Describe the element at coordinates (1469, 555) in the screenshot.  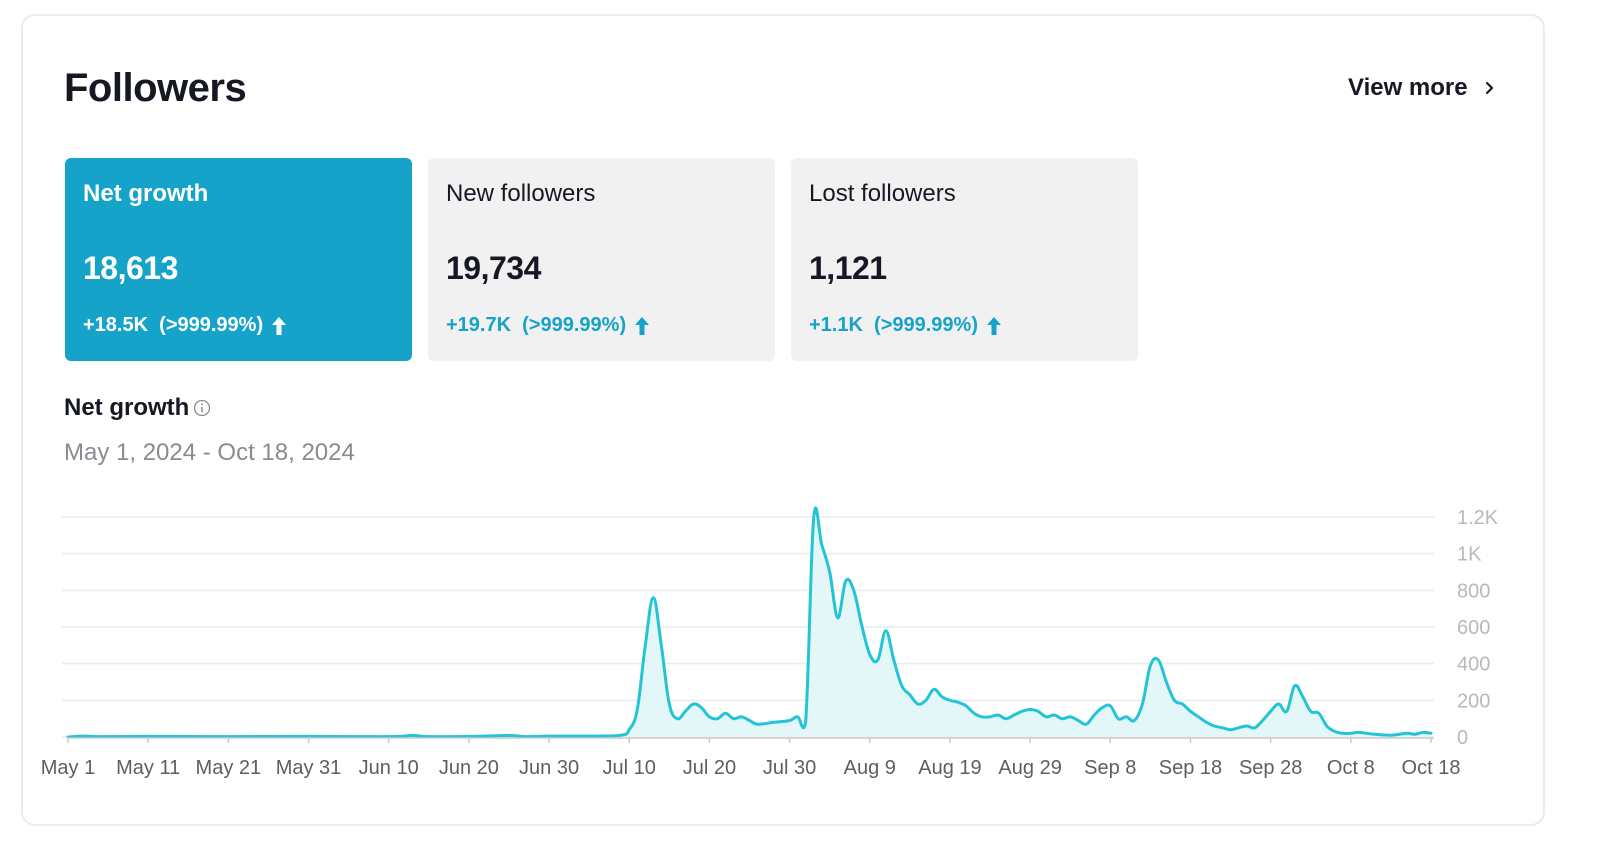
I see `y-tick-label: 1K` at that location.